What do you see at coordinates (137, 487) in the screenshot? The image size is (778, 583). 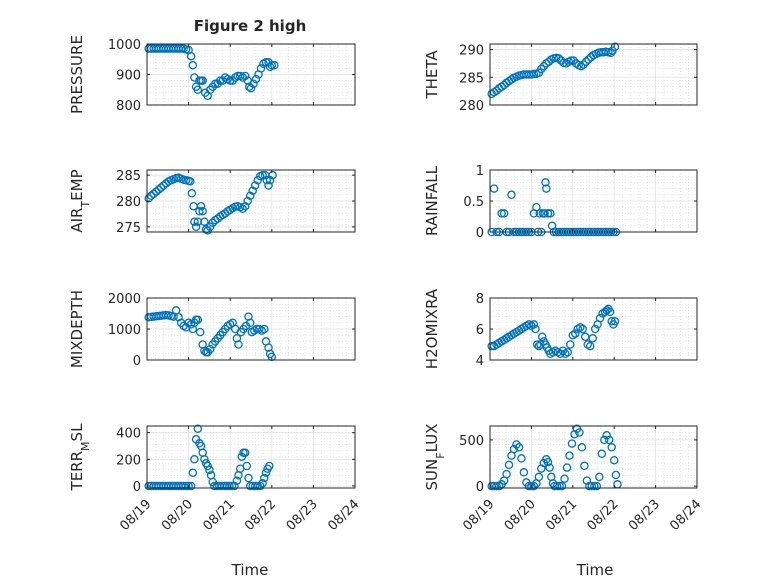 I see `y-tick-label: 0` at bounding box center [137, 487].